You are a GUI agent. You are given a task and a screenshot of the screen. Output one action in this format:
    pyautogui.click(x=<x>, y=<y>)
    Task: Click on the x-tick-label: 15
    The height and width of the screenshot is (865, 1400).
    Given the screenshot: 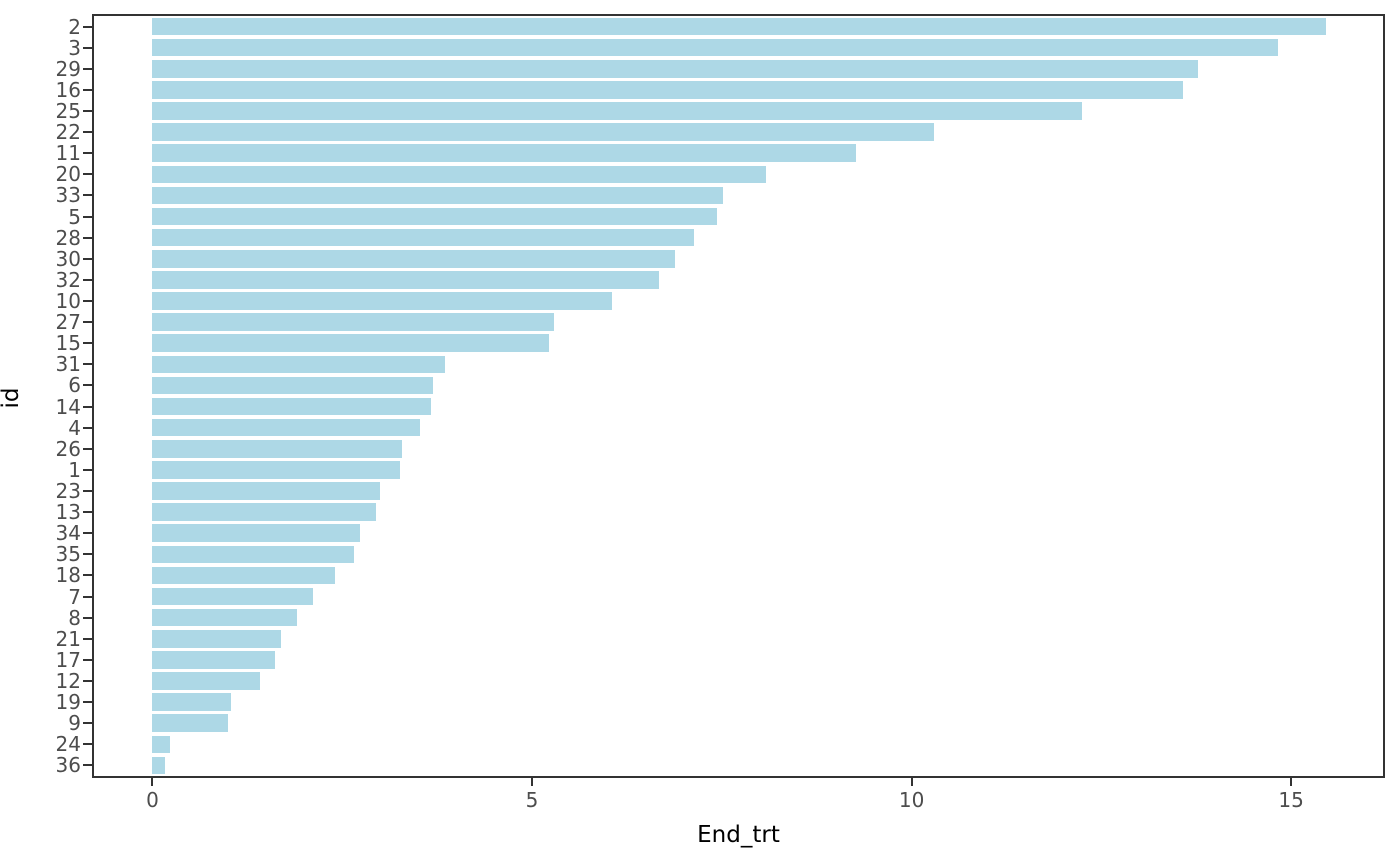 What is the action you would take?
    pyautogui.click(x=1291, y=800)
    